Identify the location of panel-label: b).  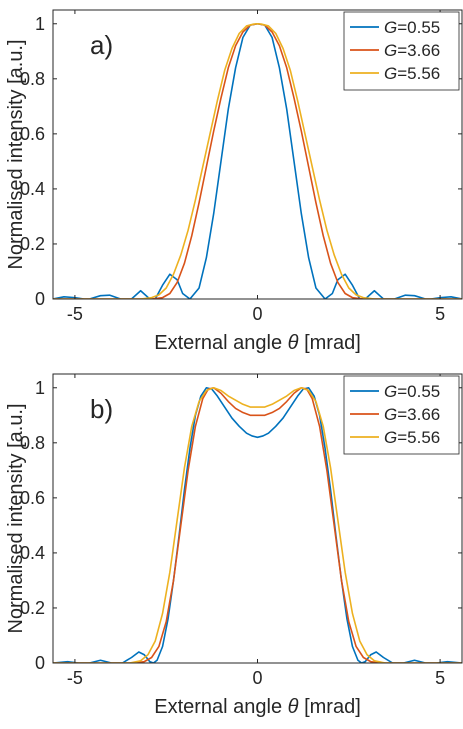
(101, 409).